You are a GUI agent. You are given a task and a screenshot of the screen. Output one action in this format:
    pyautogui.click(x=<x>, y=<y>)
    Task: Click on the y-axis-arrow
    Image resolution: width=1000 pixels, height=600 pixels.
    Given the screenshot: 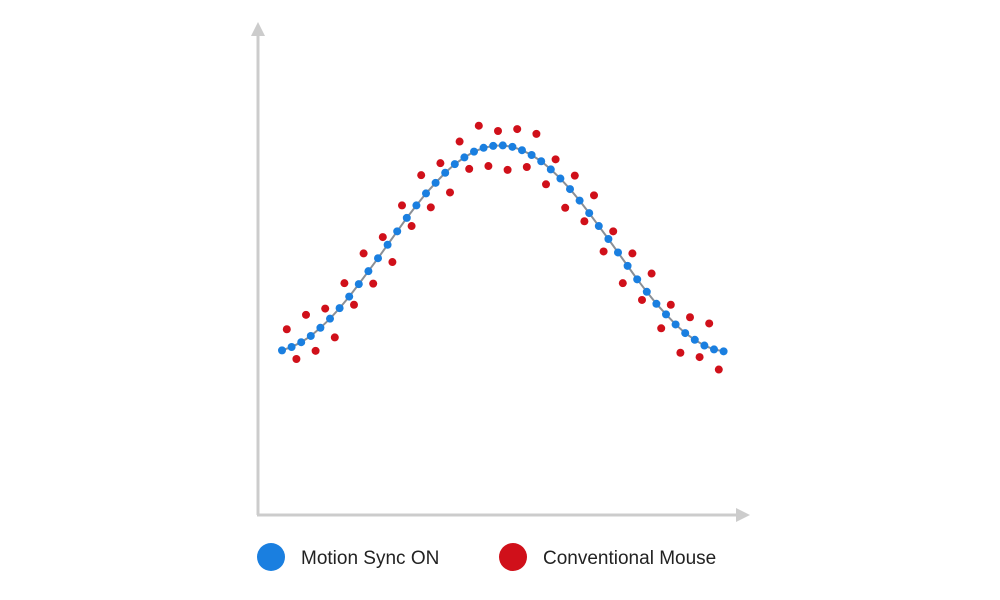 What is the action you would take?
    pyautogui.click(x=258, y=29)
    